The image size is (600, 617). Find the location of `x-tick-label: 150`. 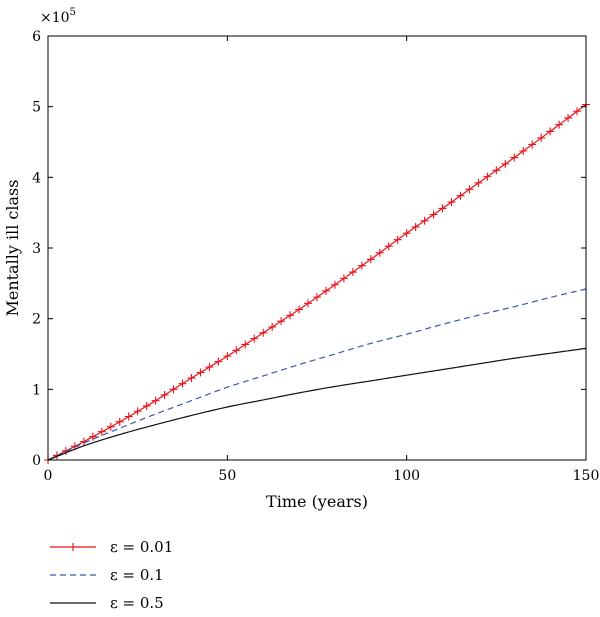

x-tick-label: 150 is located at coordinates (586, 476).